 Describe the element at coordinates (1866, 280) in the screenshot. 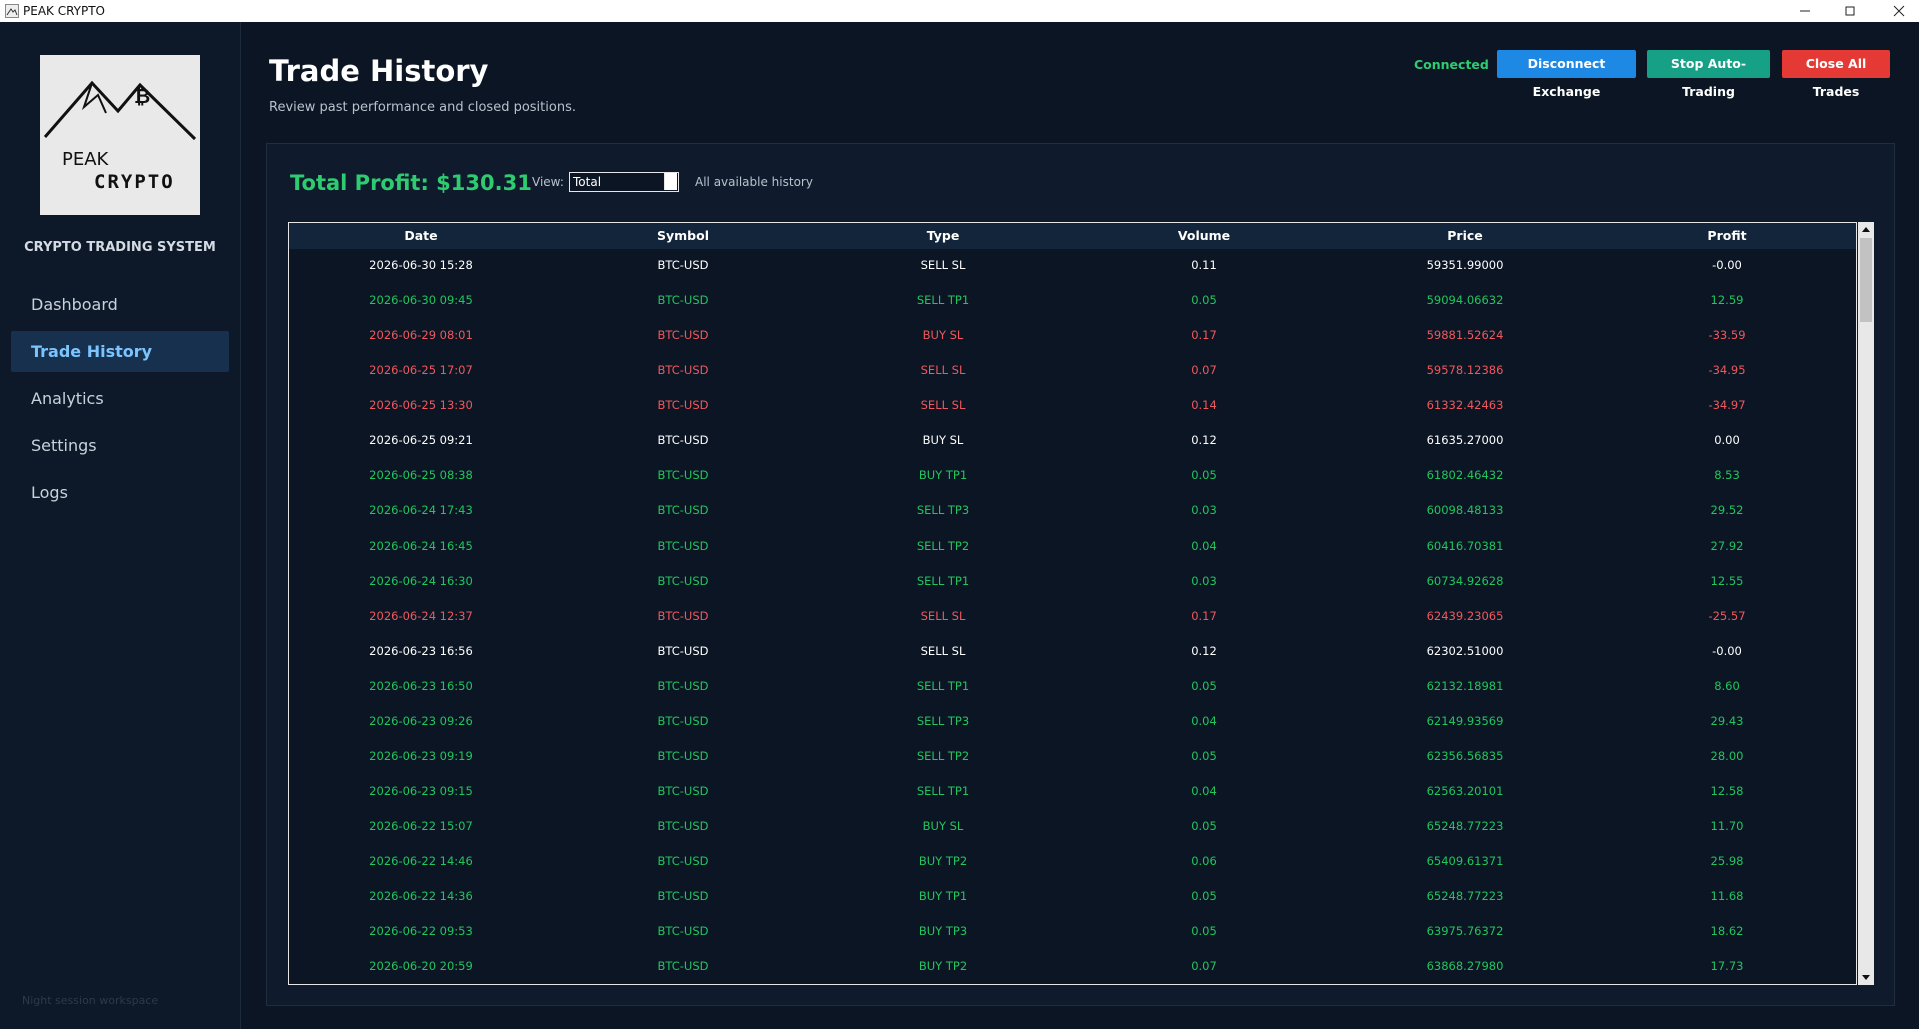

I see `scroll-thumb` at that location.